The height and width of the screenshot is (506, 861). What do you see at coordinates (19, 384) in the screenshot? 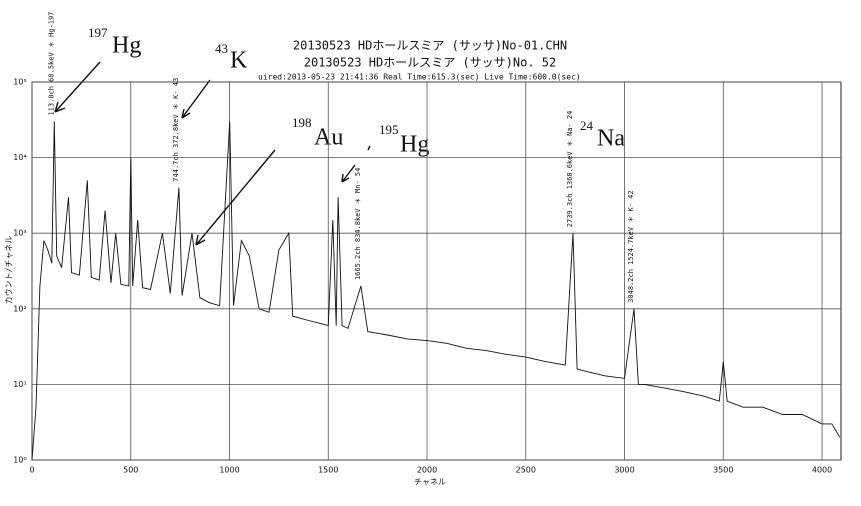
I see `y-tick-label: 10¹` at bounding box center [19, 384].